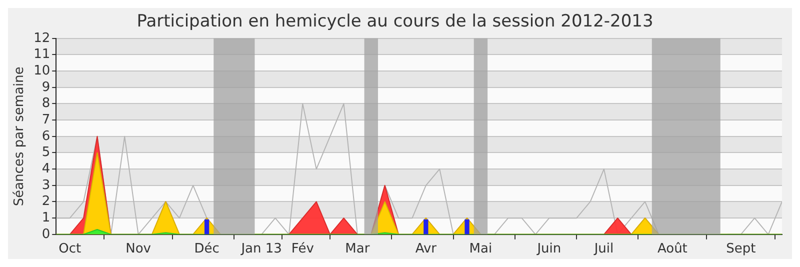 The width and height of the screenshot is (800, 267). I want to click on x-tick-label: Fév, so click(302, 249).